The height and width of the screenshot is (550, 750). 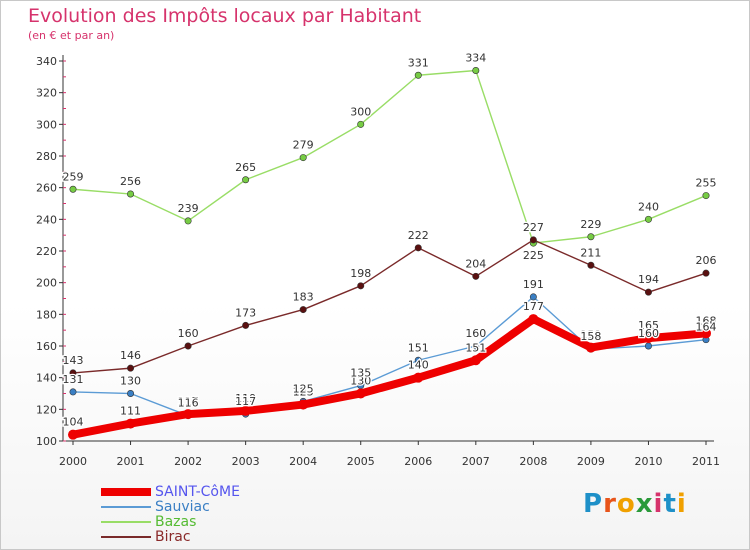 What do you see at coordinates (706, 461) in the screenshot?
I see `x-tick-label: 2011` at bounding box center [706, 461].